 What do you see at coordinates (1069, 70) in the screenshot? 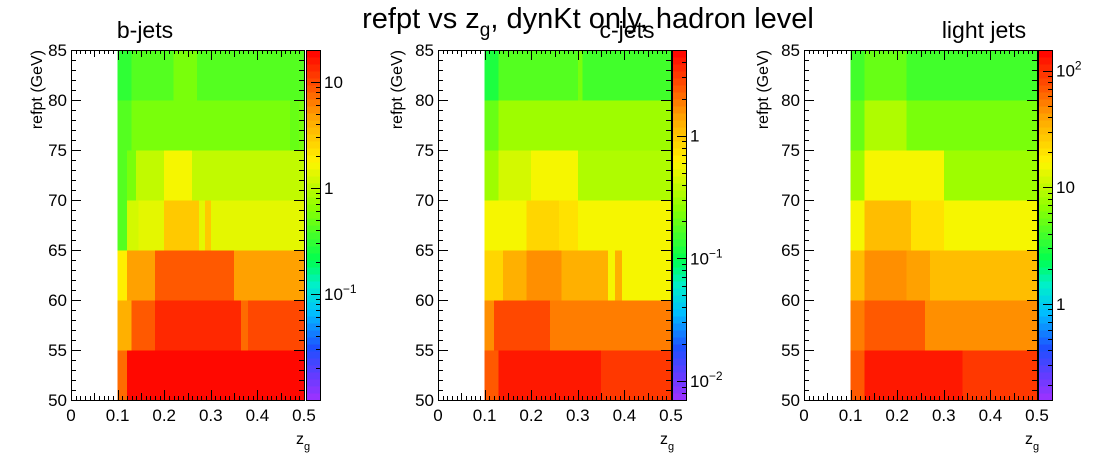
I see `colorbar-label: 102` at bounding box center [1069, 70].